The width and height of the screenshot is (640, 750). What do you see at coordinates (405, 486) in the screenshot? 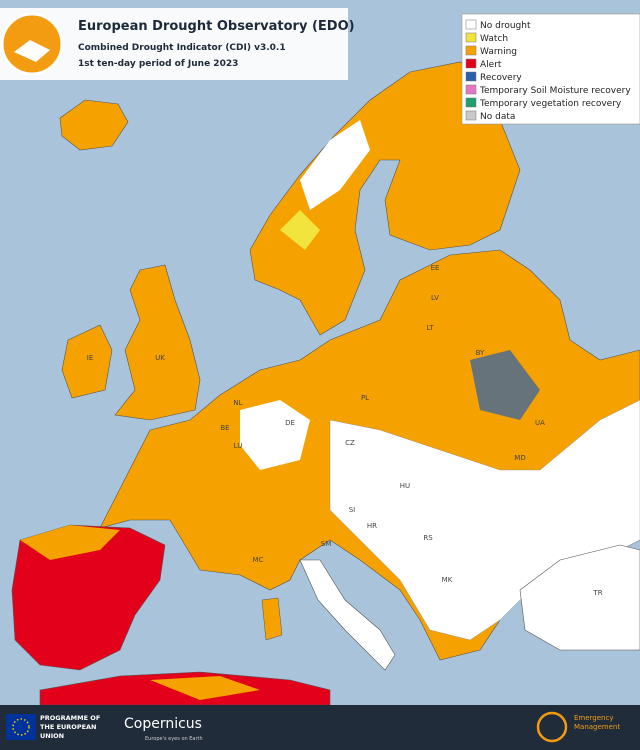
I see `country-label: HU` at bounding box center [405, 486].